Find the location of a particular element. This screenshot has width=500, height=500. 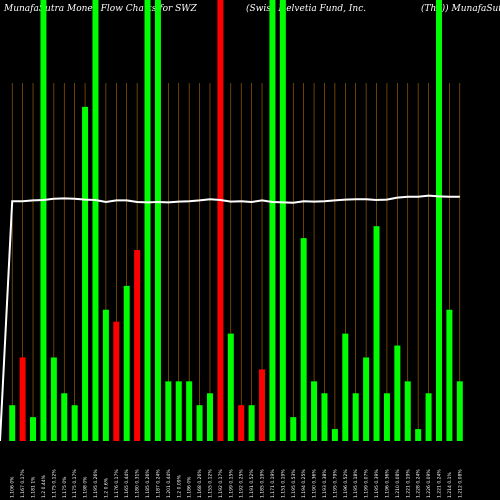

x-tick-label: 1.195 0.26% is located at coordinates (96, 483).